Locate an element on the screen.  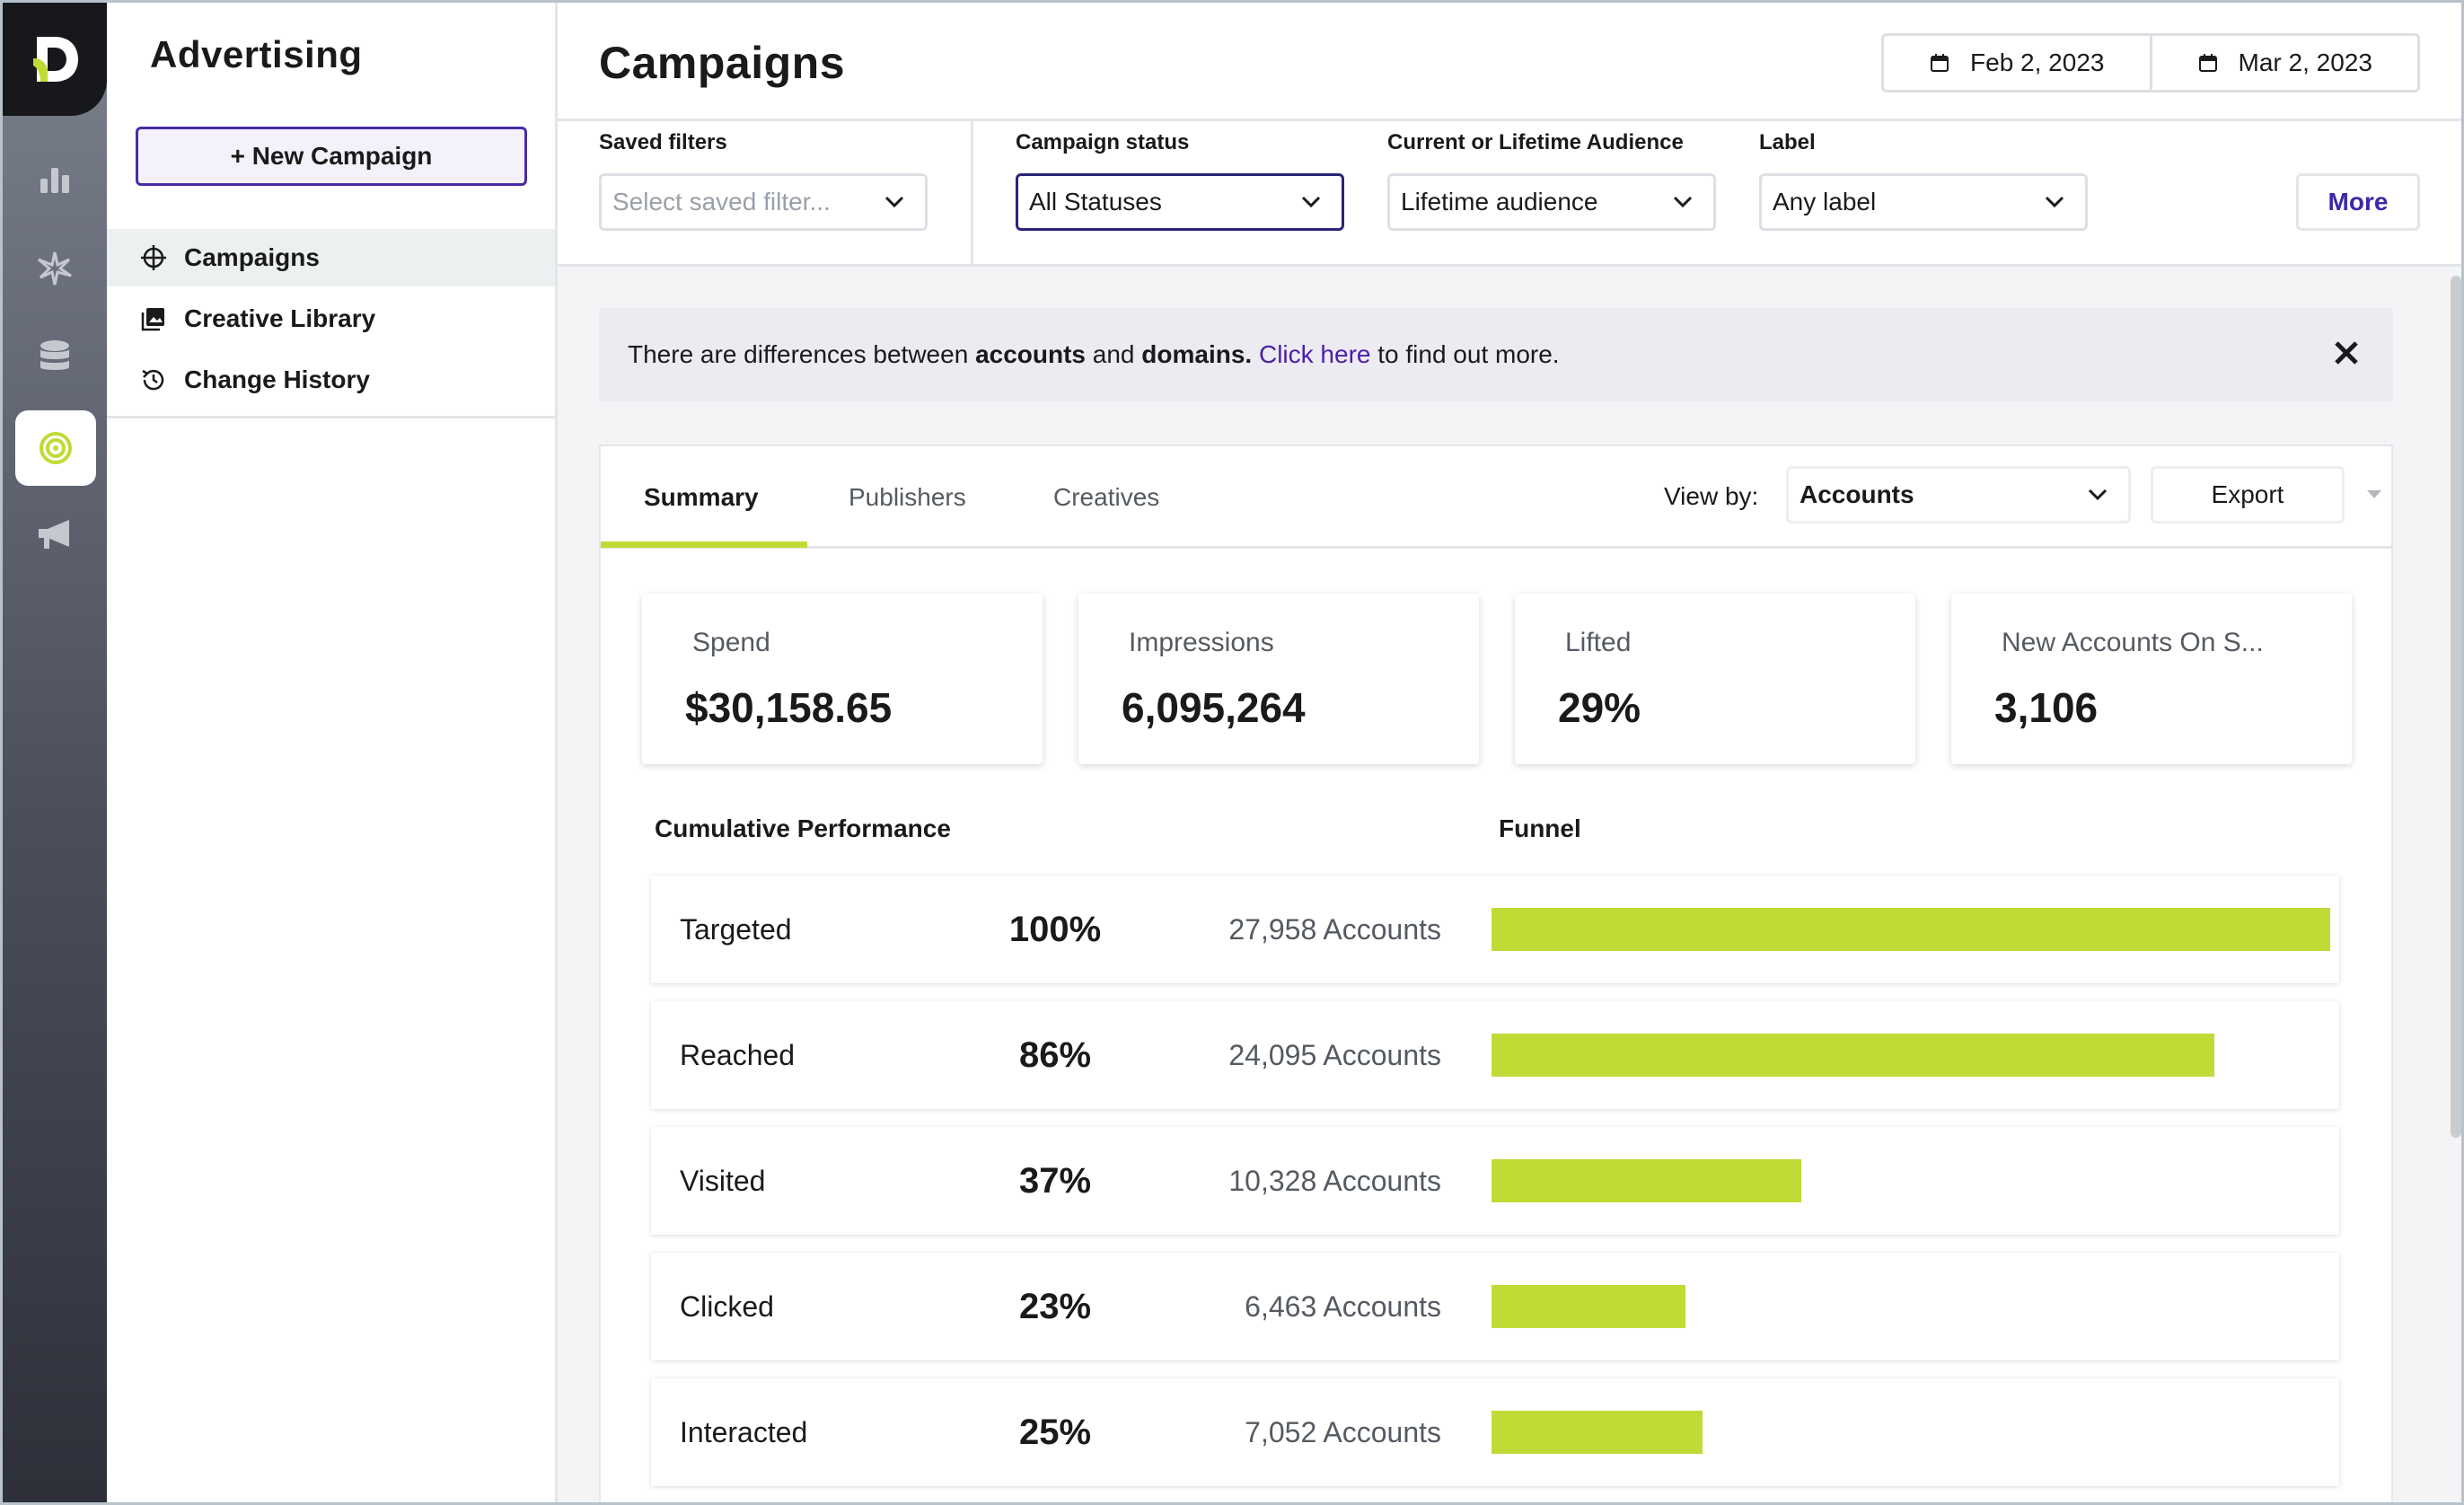
stat-value: 6,095,264 is located at coordinates (1214, 707).